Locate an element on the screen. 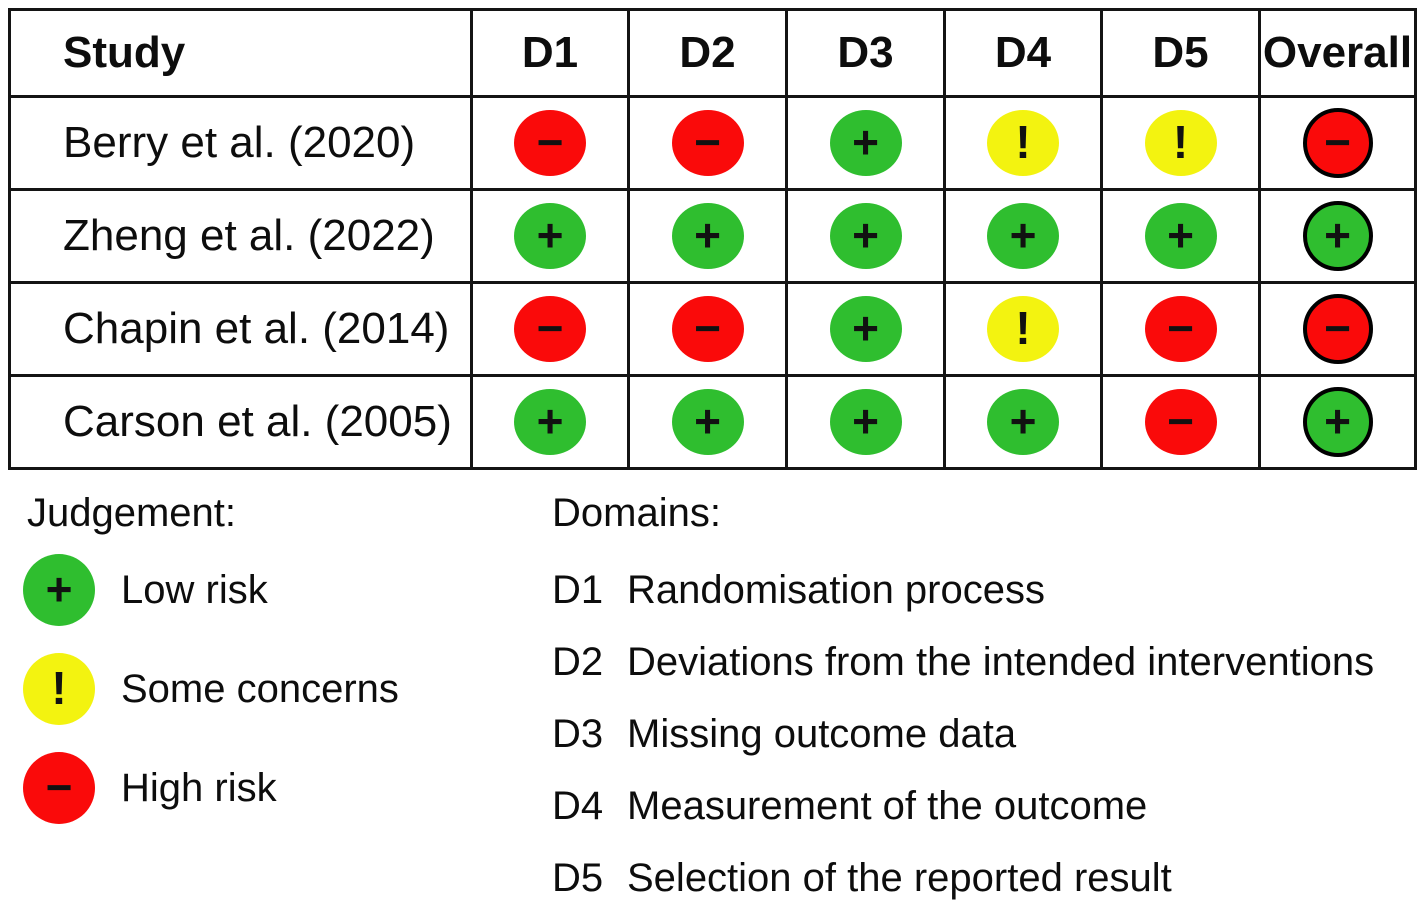 The image size is (1418, 908). table-row: Chapin et al. (2014) − − + ! − − is located at coordinates (712, 329).